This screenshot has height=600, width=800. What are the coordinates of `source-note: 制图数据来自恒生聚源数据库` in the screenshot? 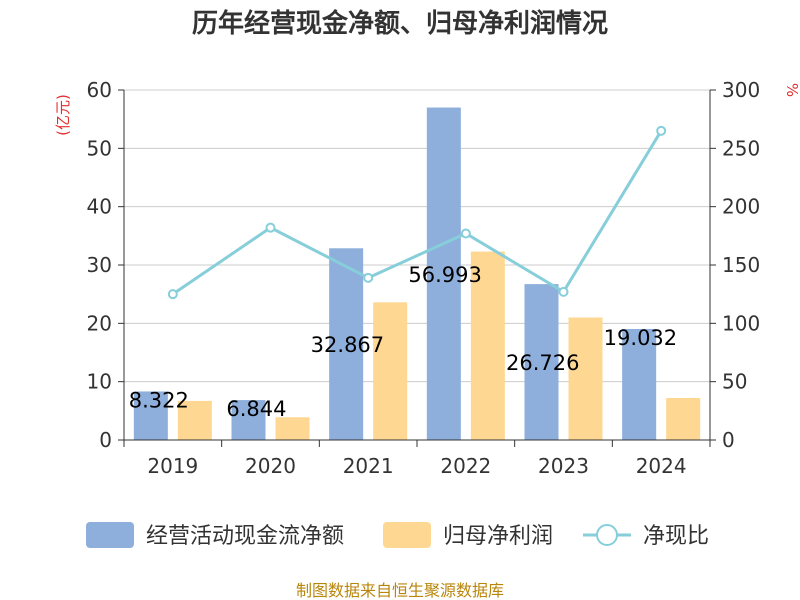 It's located at (400, 590).